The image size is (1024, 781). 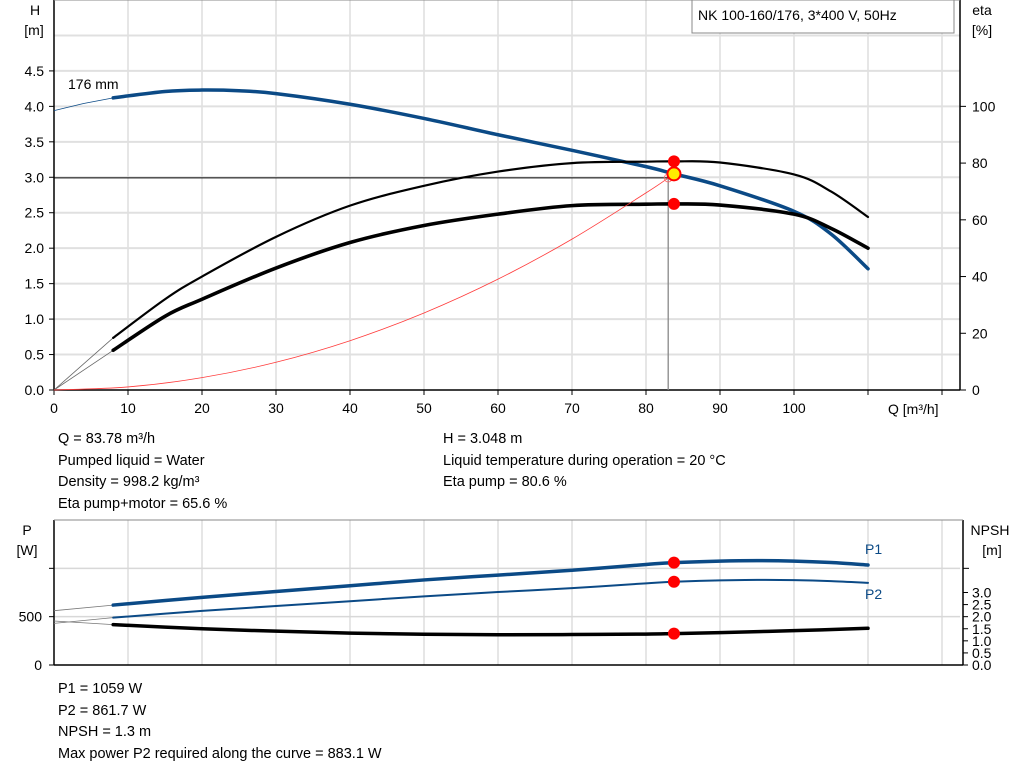 I want to click on info-eta-pump: Eta pump = 80.6 %, so click(x=505, y=482).